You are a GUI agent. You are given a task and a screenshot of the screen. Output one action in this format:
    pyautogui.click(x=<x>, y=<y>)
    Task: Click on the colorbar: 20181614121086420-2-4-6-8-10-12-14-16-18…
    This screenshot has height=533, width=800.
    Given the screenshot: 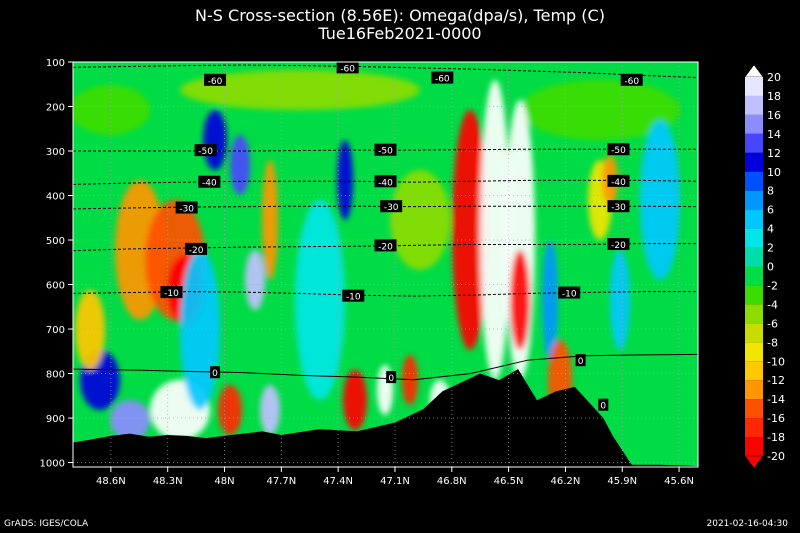 What is the action you would take?
    pyautogui.click(x=764, y=266)
    